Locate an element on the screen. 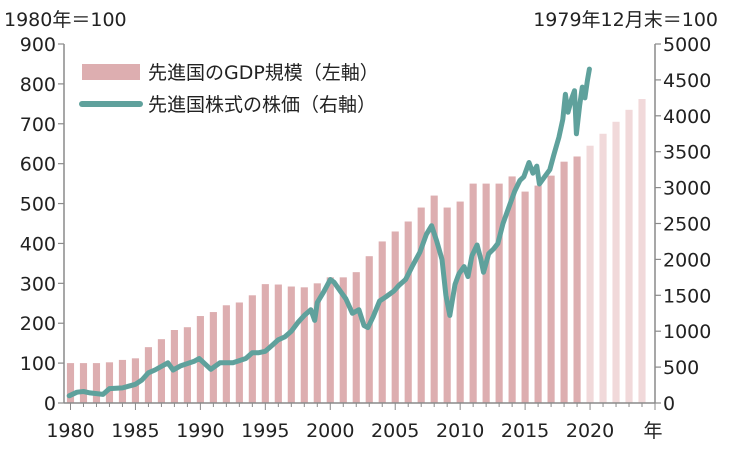 The width and height of the screenshot is (739, 451). right-tick-label: 5000 is located at coordinates (687, 45).